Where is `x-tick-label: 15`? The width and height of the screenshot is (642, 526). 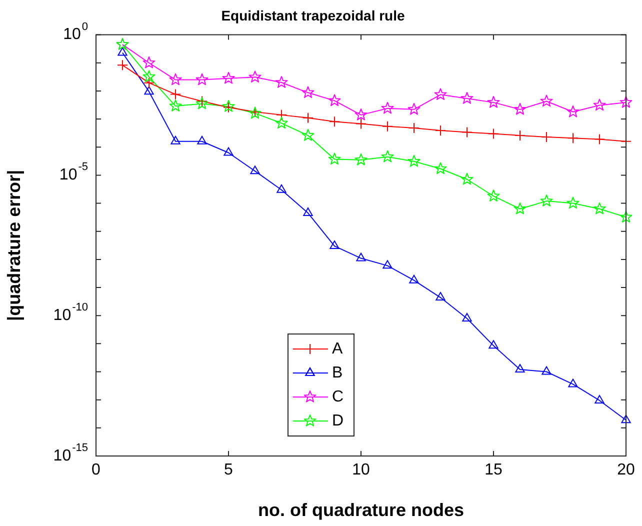 x-tick-label: 15 is located at coordinates (493, 469).